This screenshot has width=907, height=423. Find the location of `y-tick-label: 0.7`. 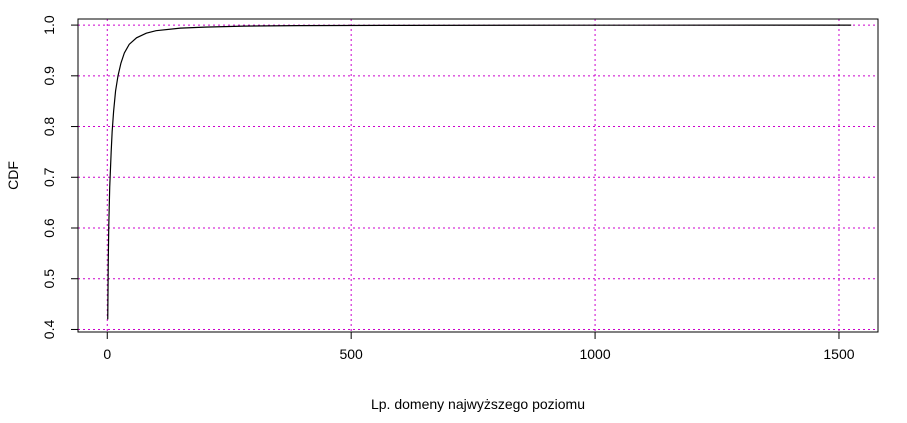

y-tick-label: 0.7 is located at coordinates (49, 177).